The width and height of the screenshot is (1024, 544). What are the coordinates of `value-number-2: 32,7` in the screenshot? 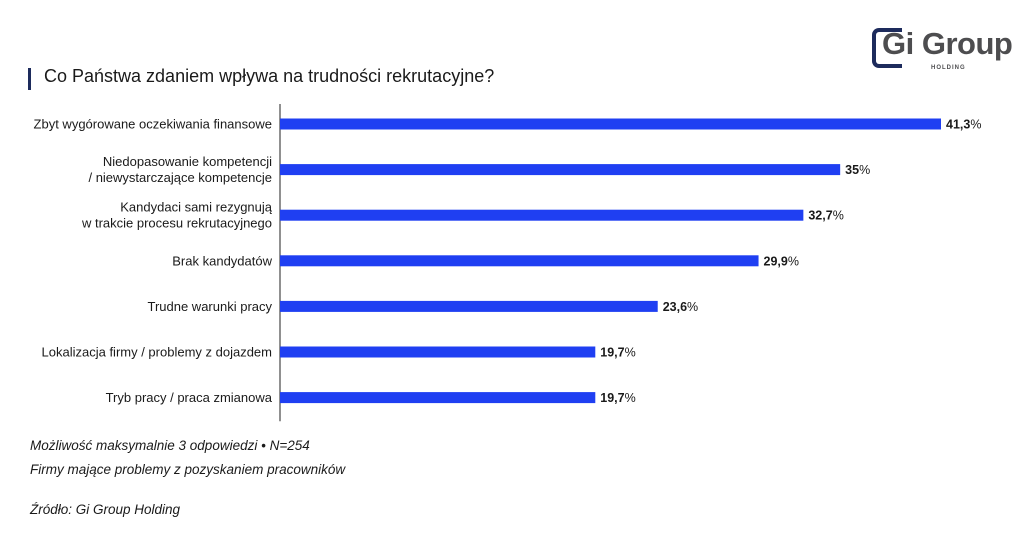 It's located at (820, 216).